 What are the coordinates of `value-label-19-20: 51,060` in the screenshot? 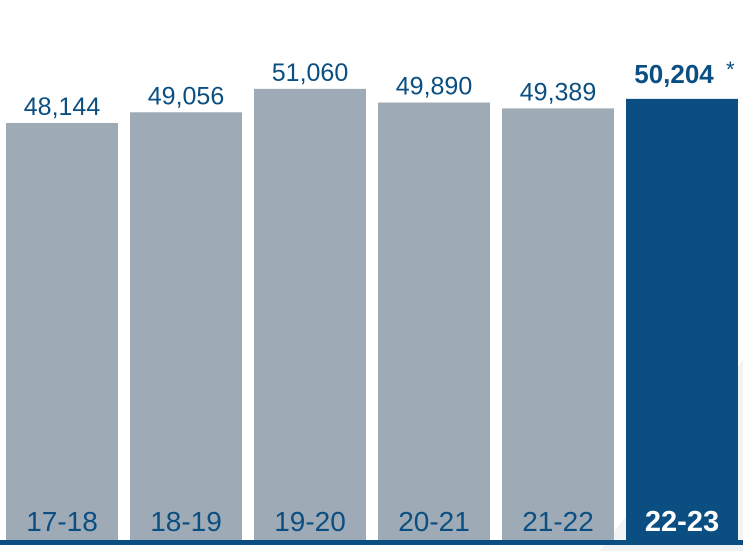 It's located at (310, 73).